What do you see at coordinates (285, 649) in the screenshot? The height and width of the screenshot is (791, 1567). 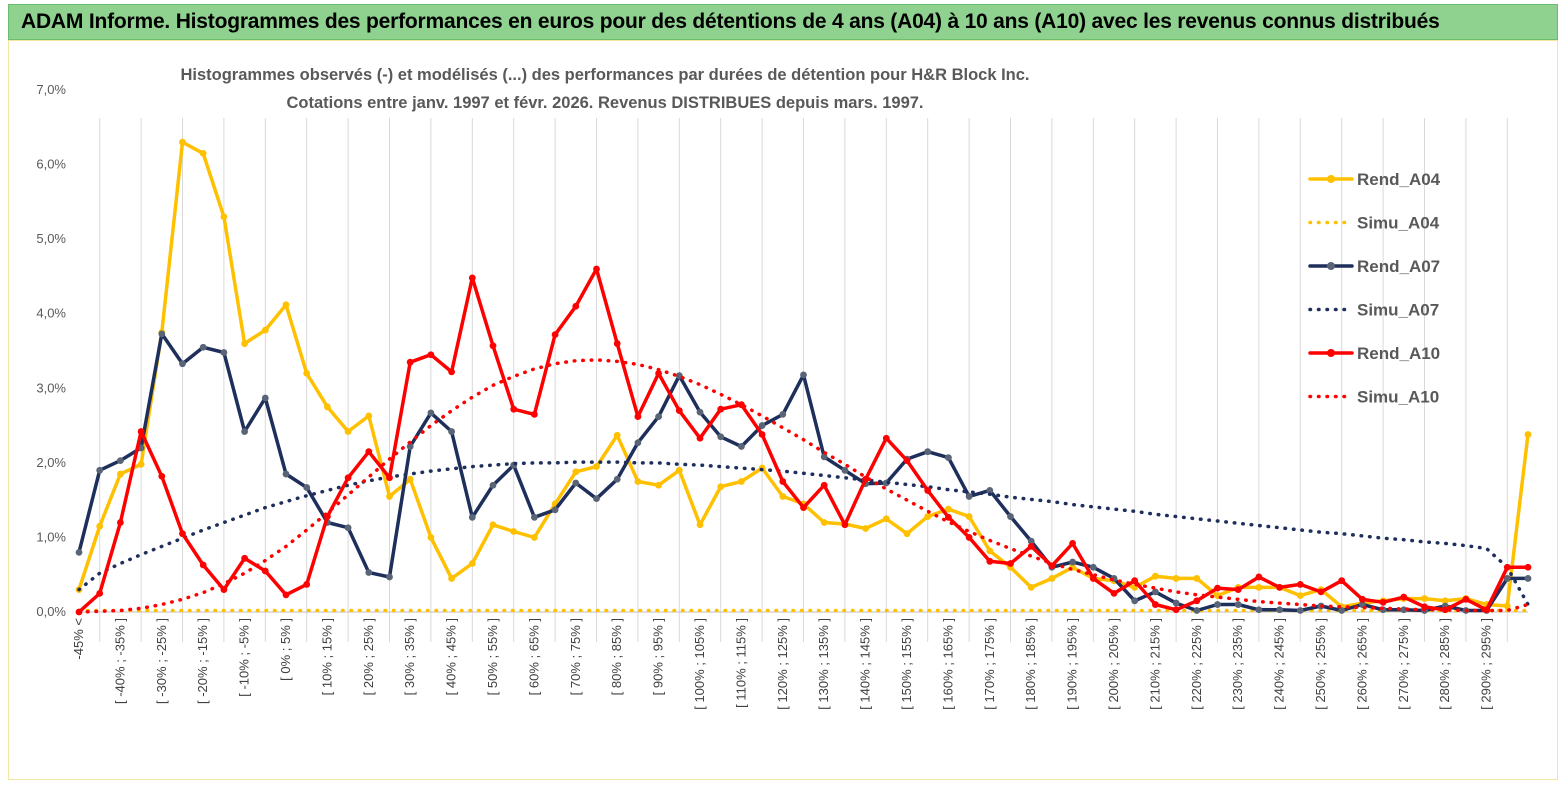 I see `x-tick-label: [ 0% ; 5% ]` at bounding box center [285, 649].